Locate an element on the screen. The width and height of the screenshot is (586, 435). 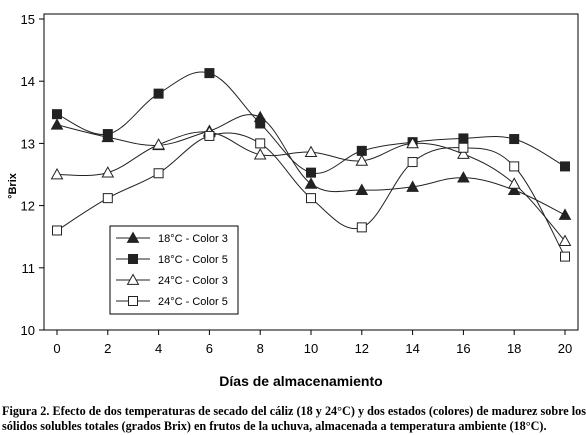
legend-entry: 18°C - Color 5 is located at coordinates (172, 260).